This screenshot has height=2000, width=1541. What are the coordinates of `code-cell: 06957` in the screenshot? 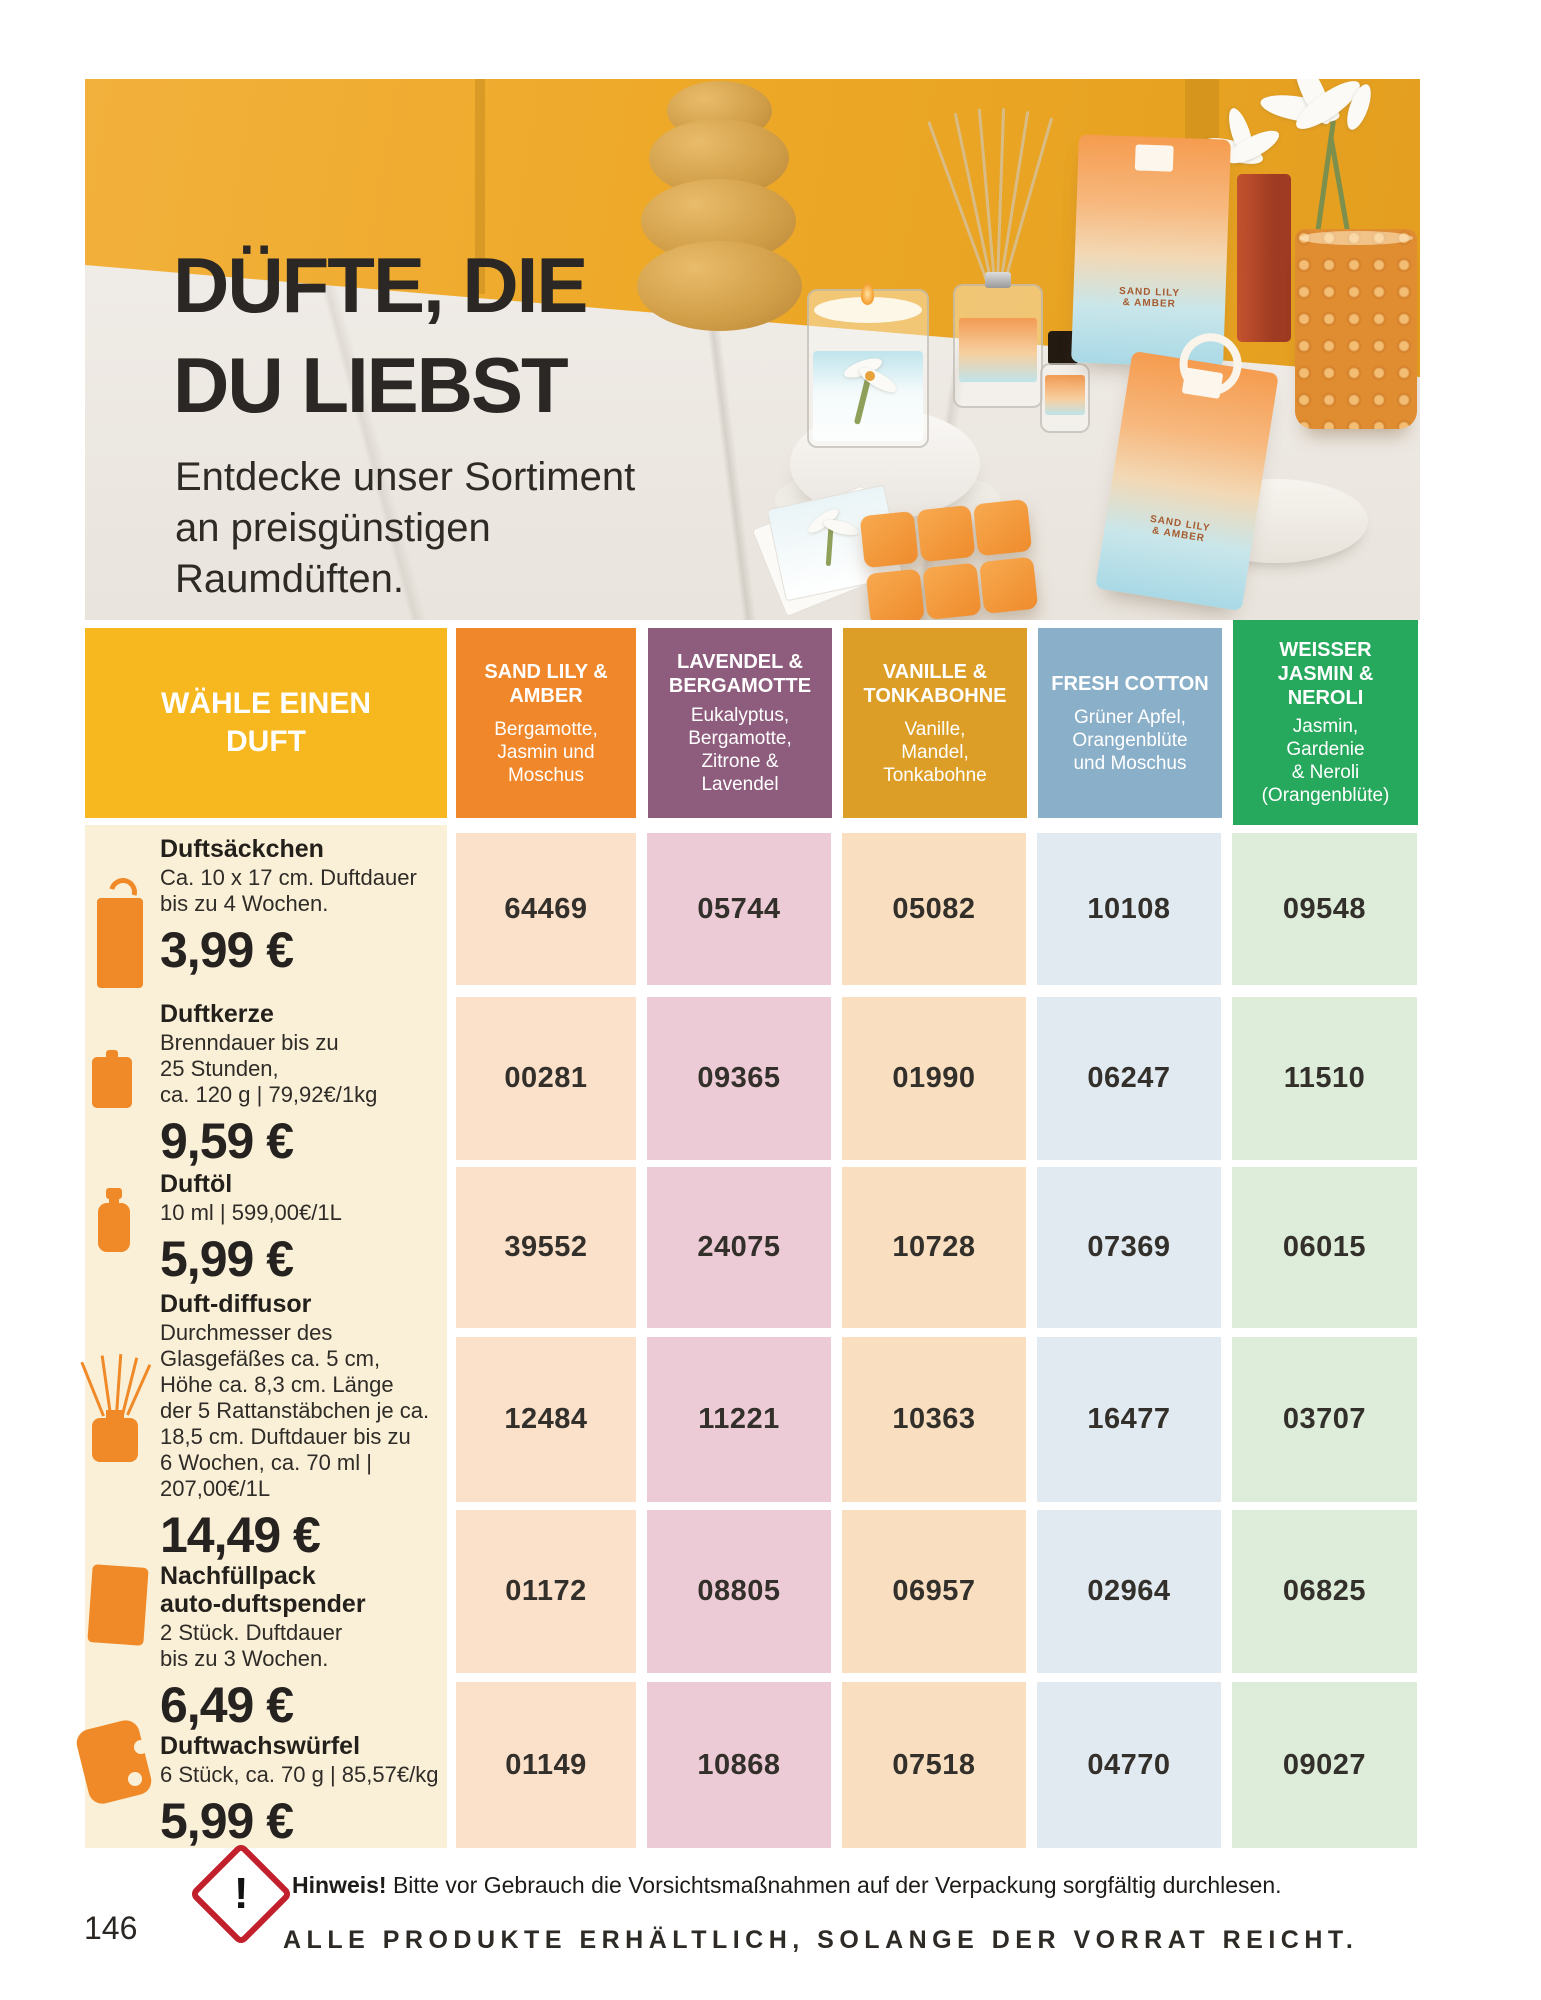 It's located at (934, 1591).